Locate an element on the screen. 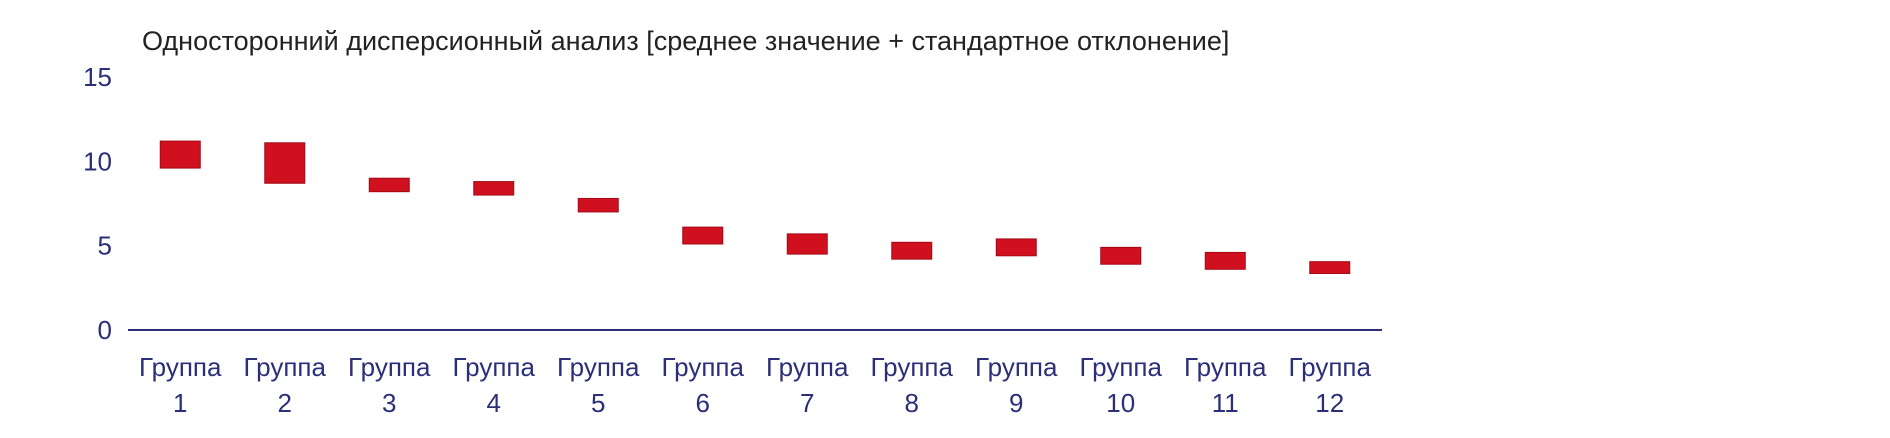  x-category-number: 7 is located at coordinates (807, 403).